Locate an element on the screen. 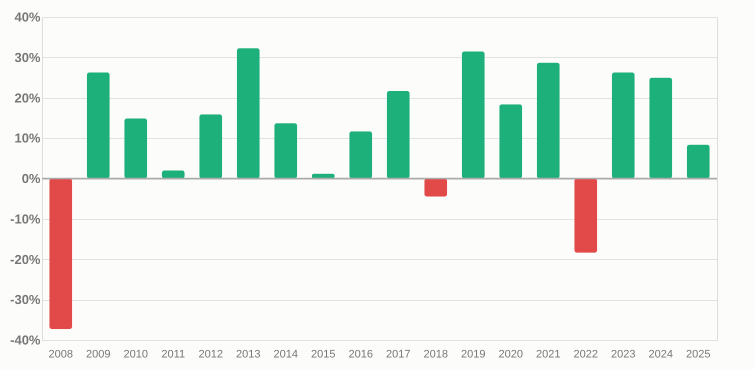 This screenshot has width=754, height=370. y-tick-label: -30% is located at coordinates (25, 300).